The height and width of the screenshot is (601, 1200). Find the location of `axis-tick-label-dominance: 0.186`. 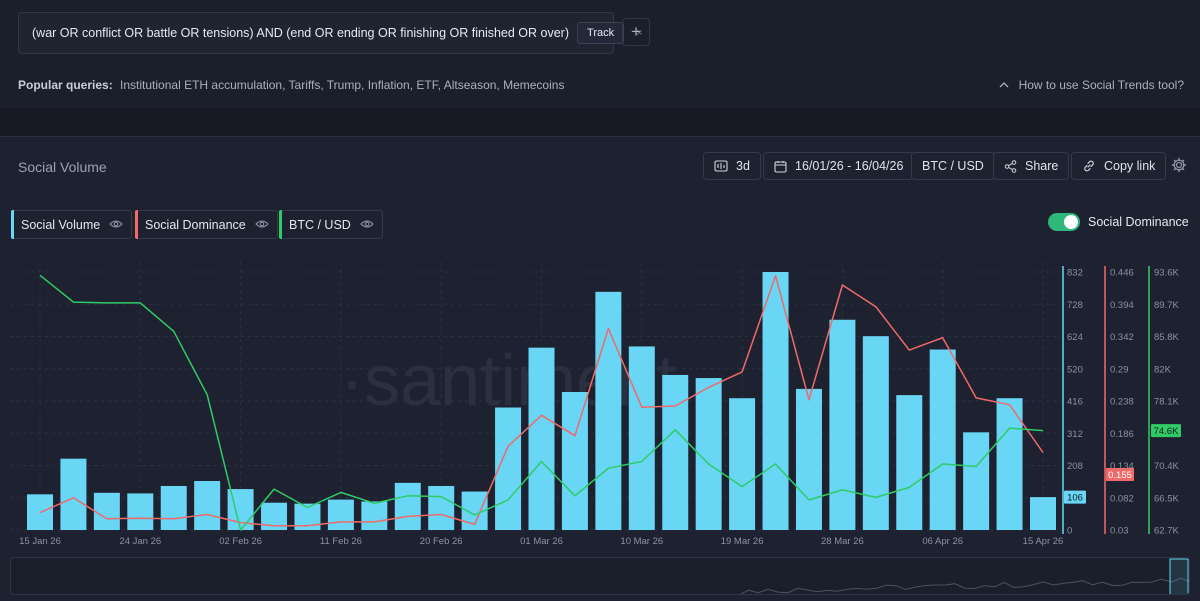

axis-tick-label-dominance: 0.186 is located at coordinates (1122, 434).